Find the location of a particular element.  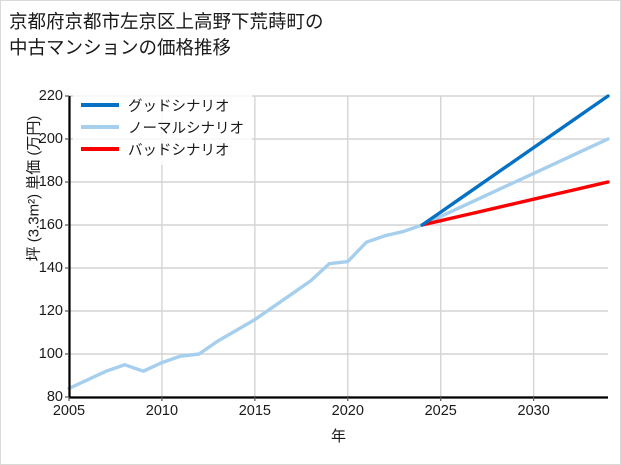

x-tick-label: 2020 is located at coordinates (347, 411).